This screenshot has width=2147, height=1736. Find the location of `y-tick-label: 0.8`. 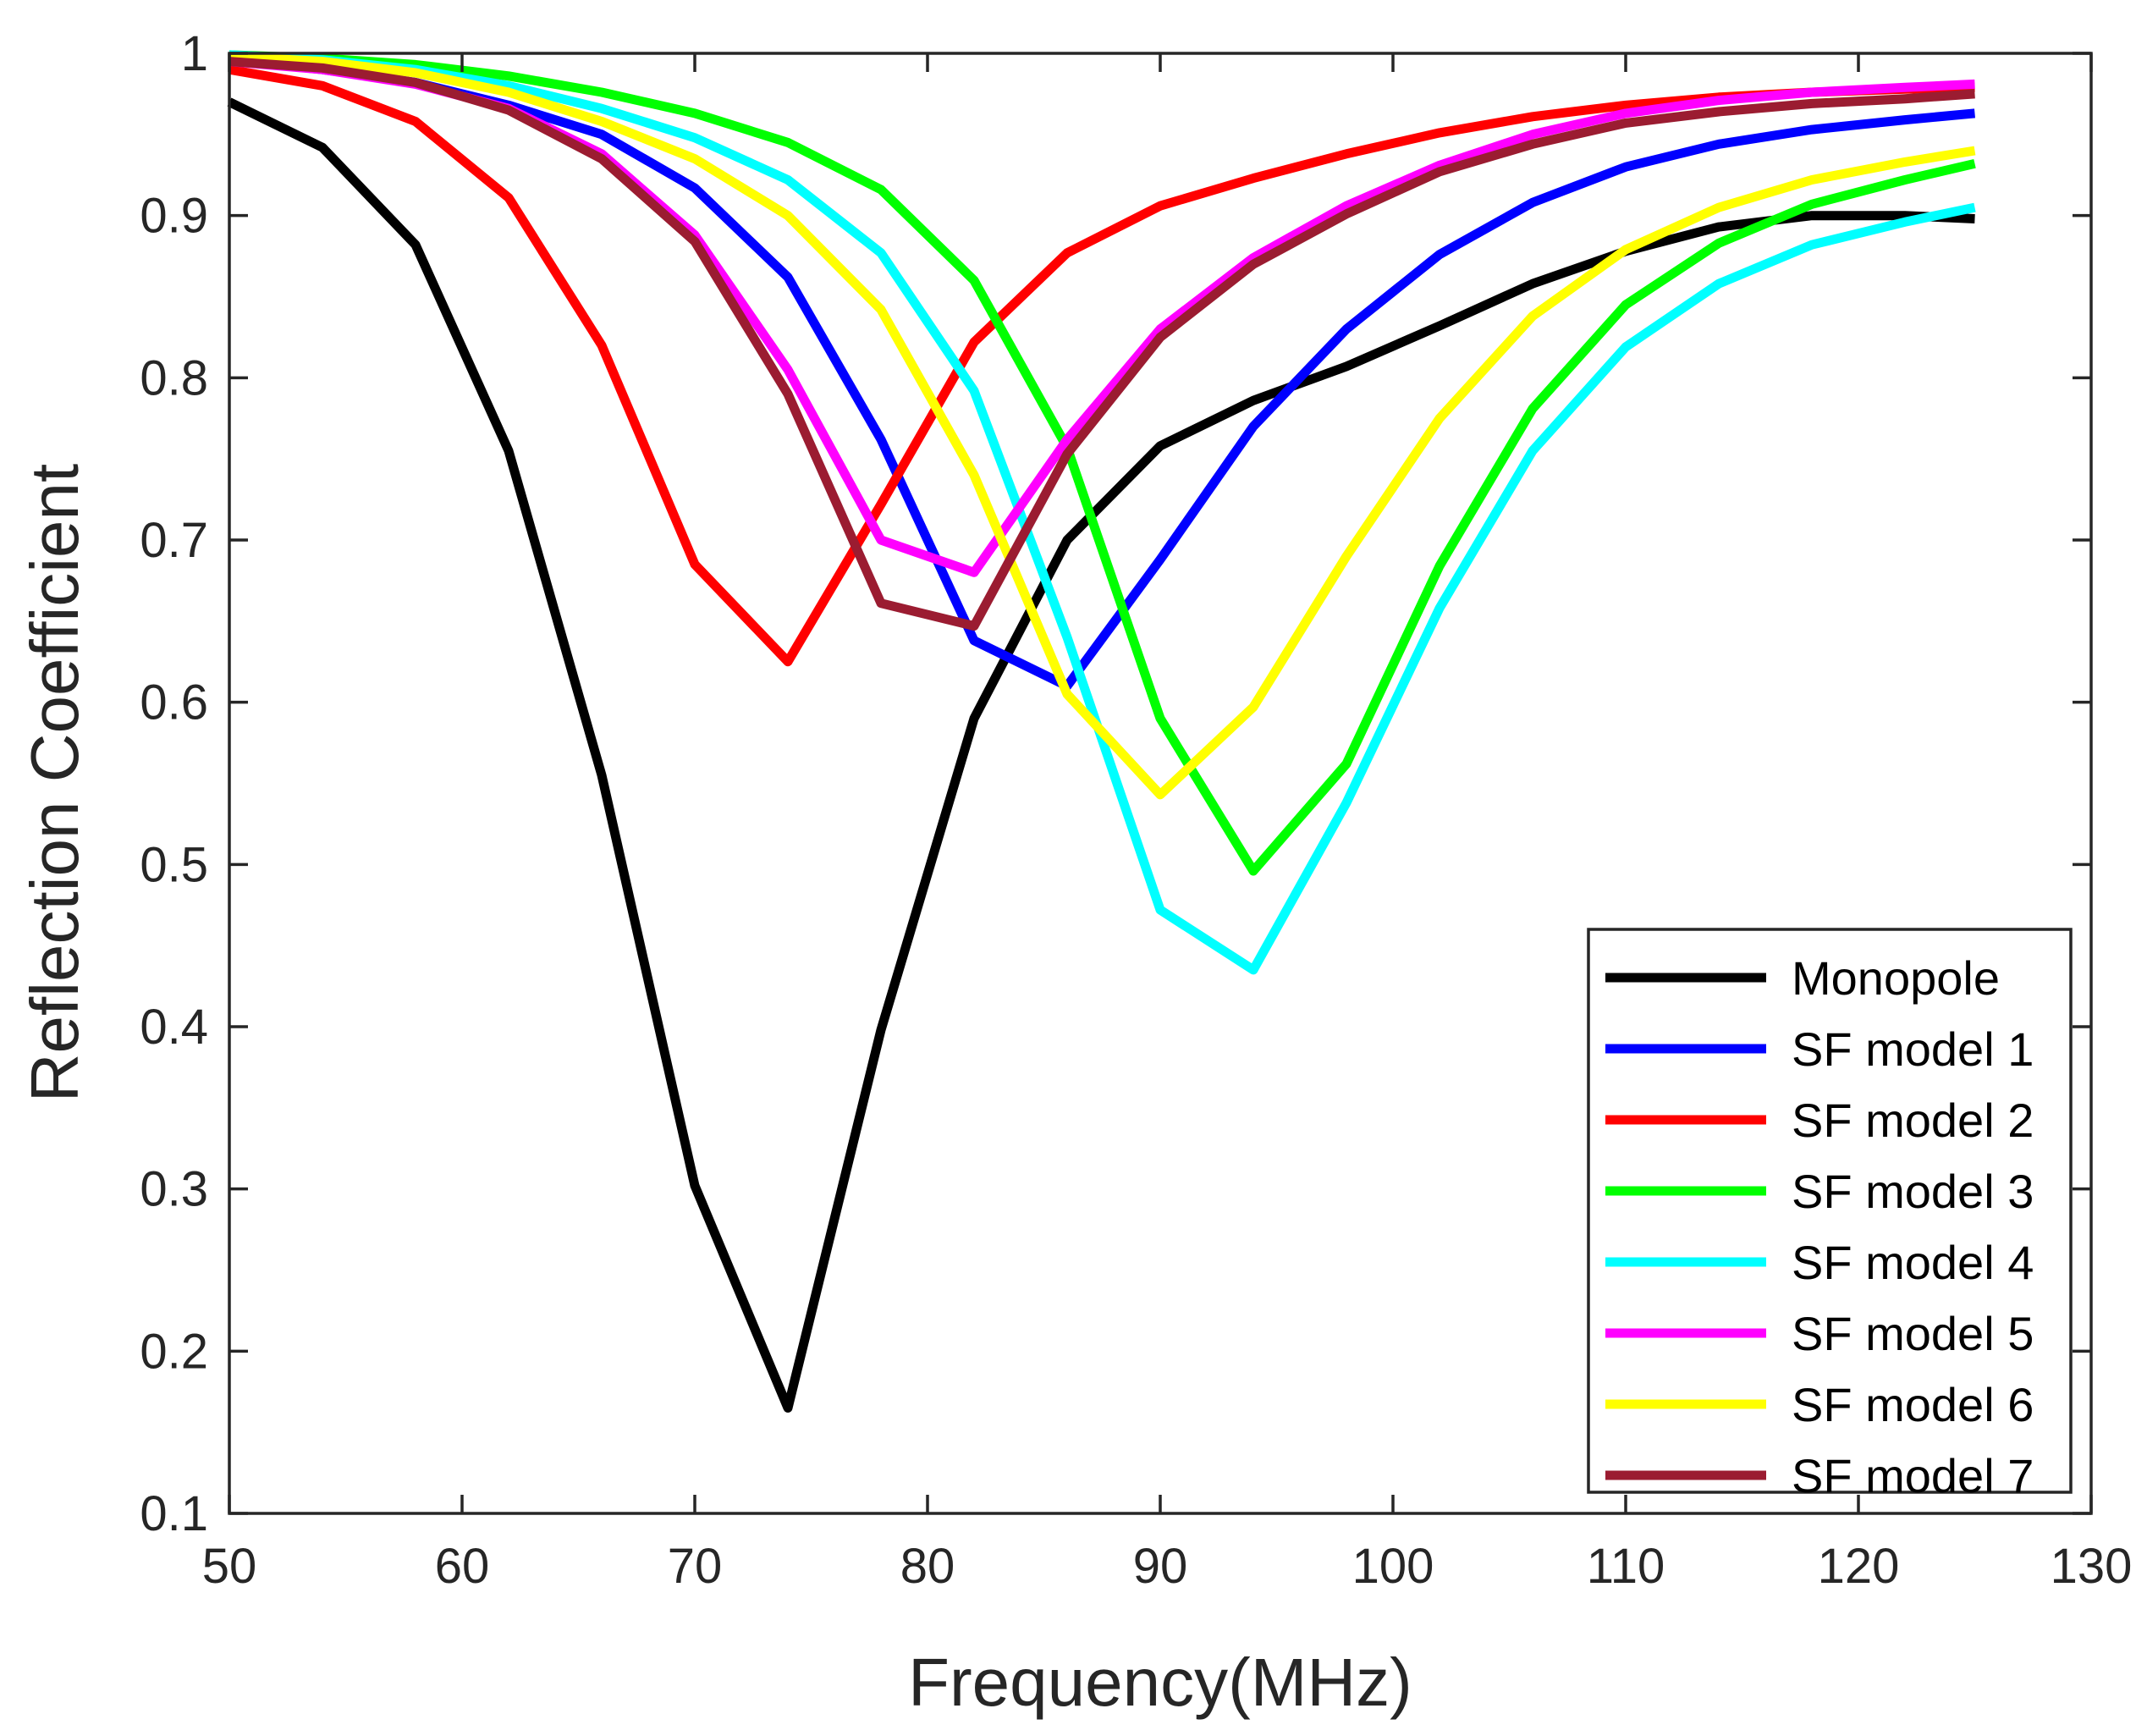

y-tick-label: 0.8 is located at coordinates (174, 377).